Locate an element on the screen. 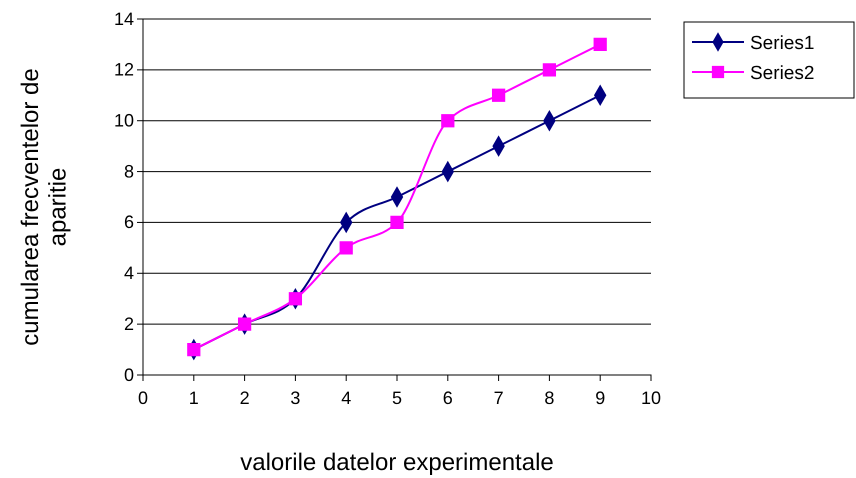  x-tick-label: 0 is located at coordinates (143, 398).